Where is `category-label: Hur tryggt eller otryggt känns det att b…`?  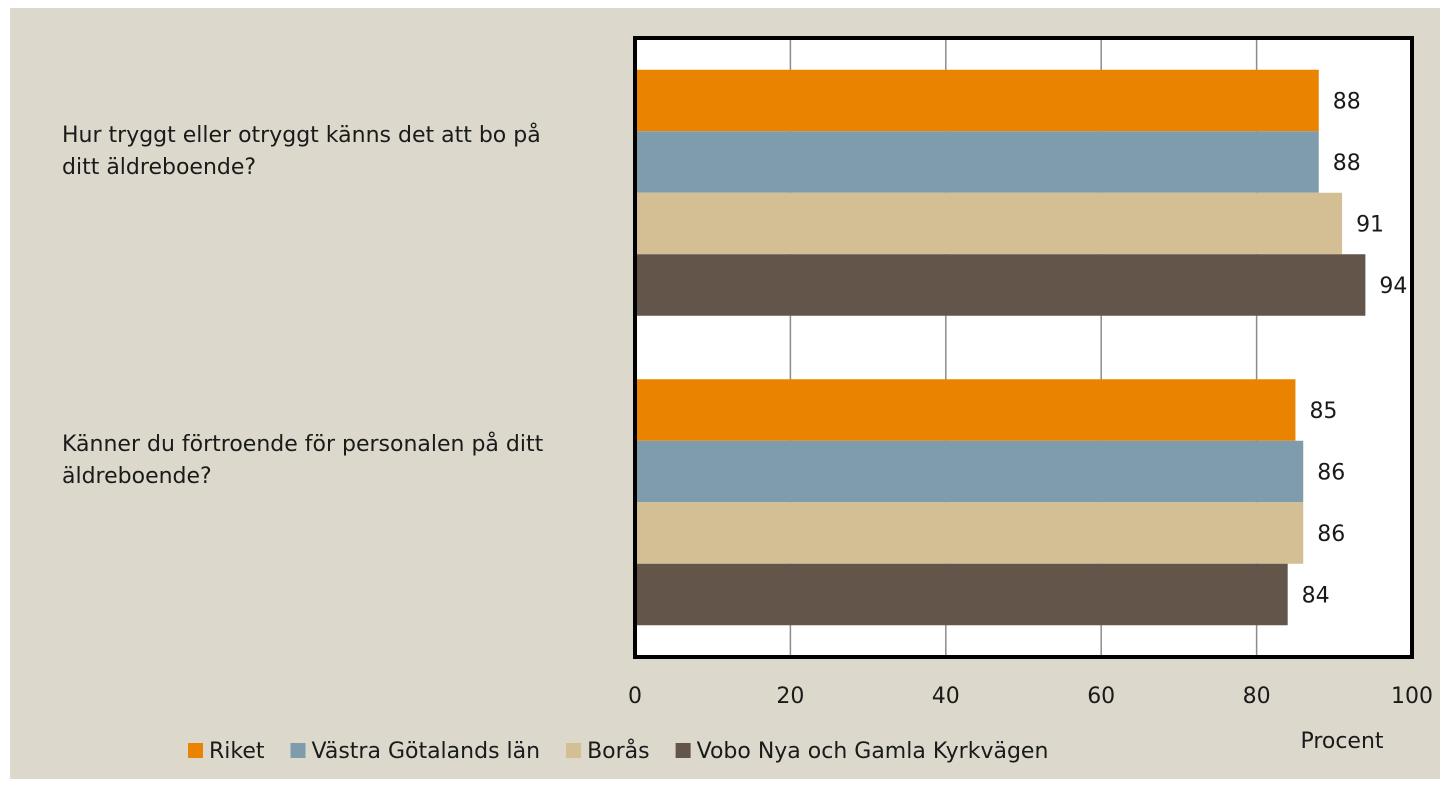
category-label: Hur tryggt eller otryggt känns det att b… is located at coordinates (301, 151).